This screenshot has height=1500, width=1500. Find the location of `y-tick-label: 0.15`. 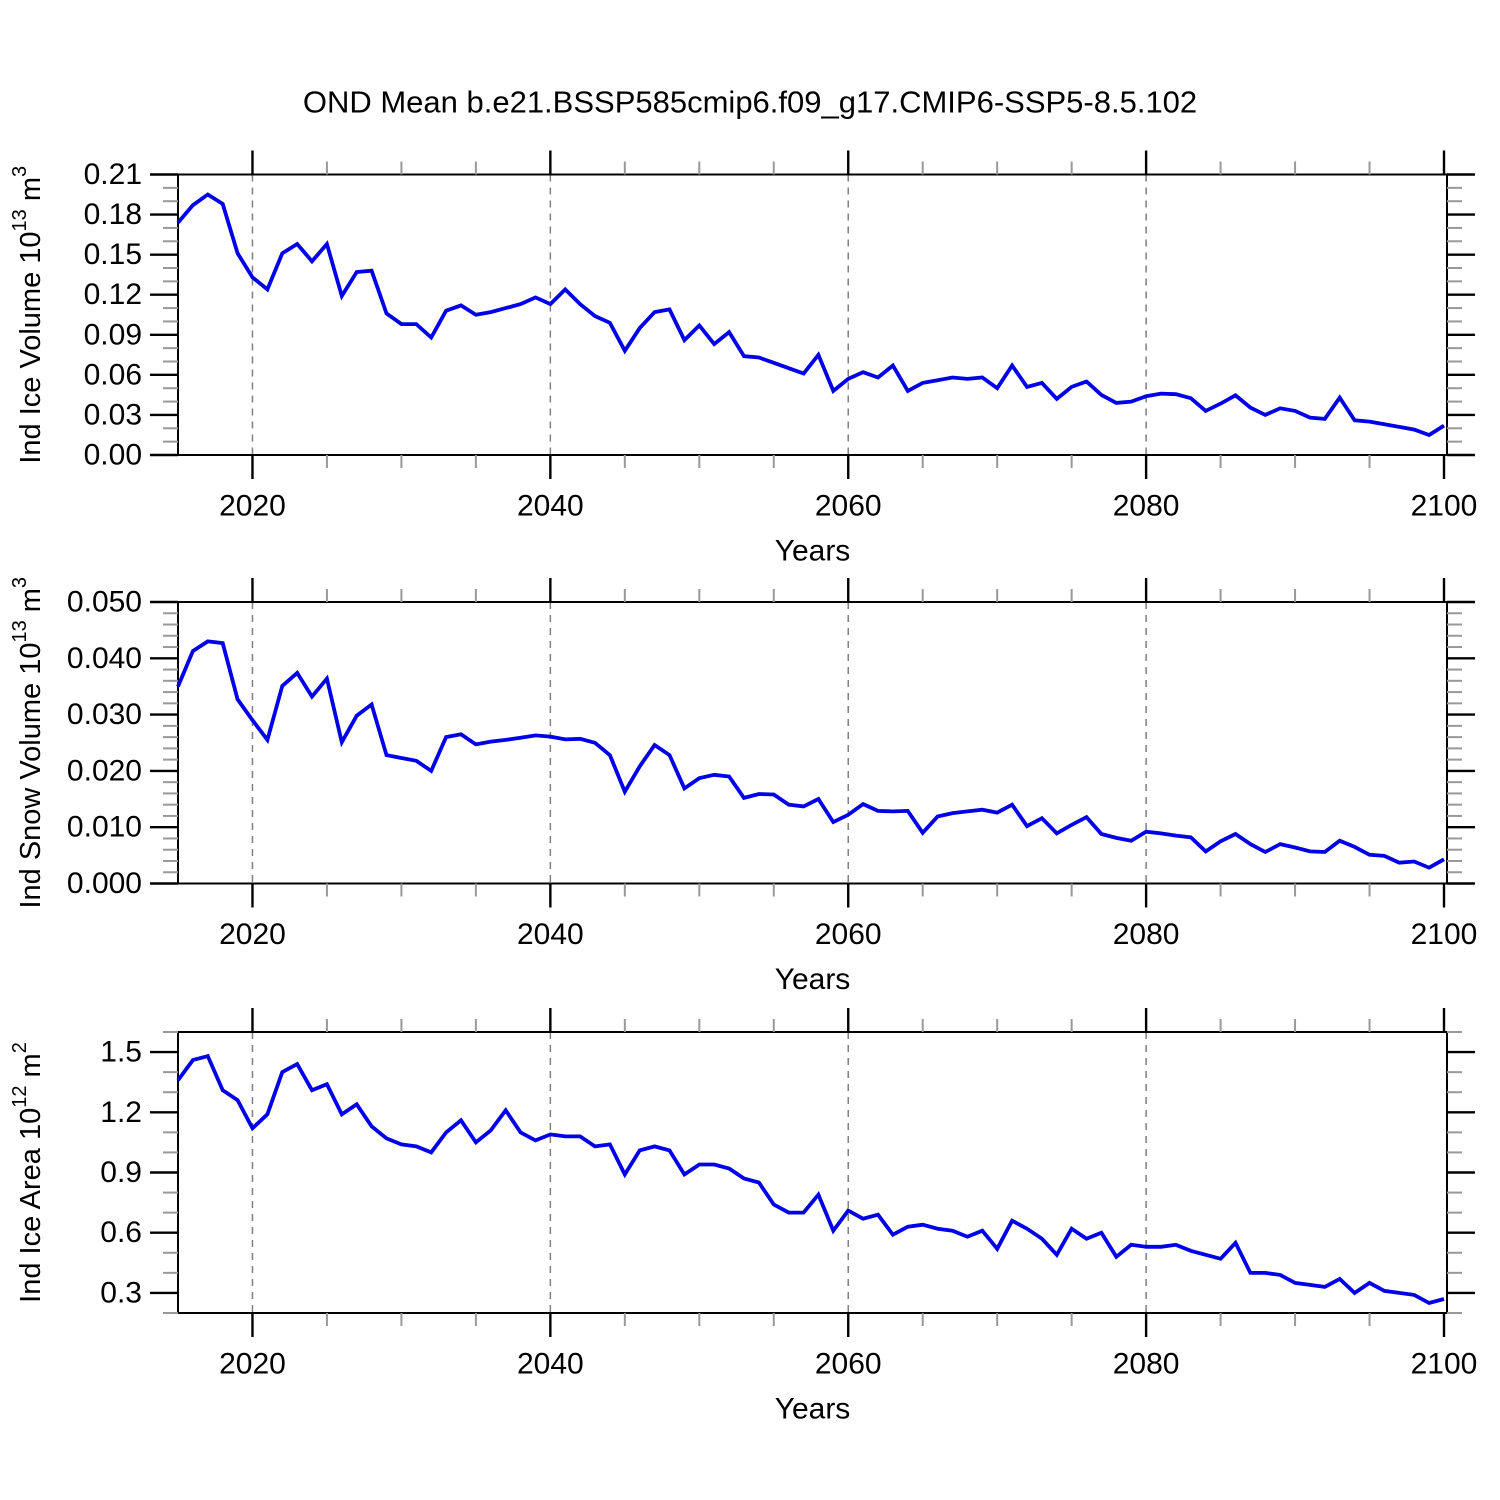

y-tick-label: 0.15 is located at coordinates (113, 254).